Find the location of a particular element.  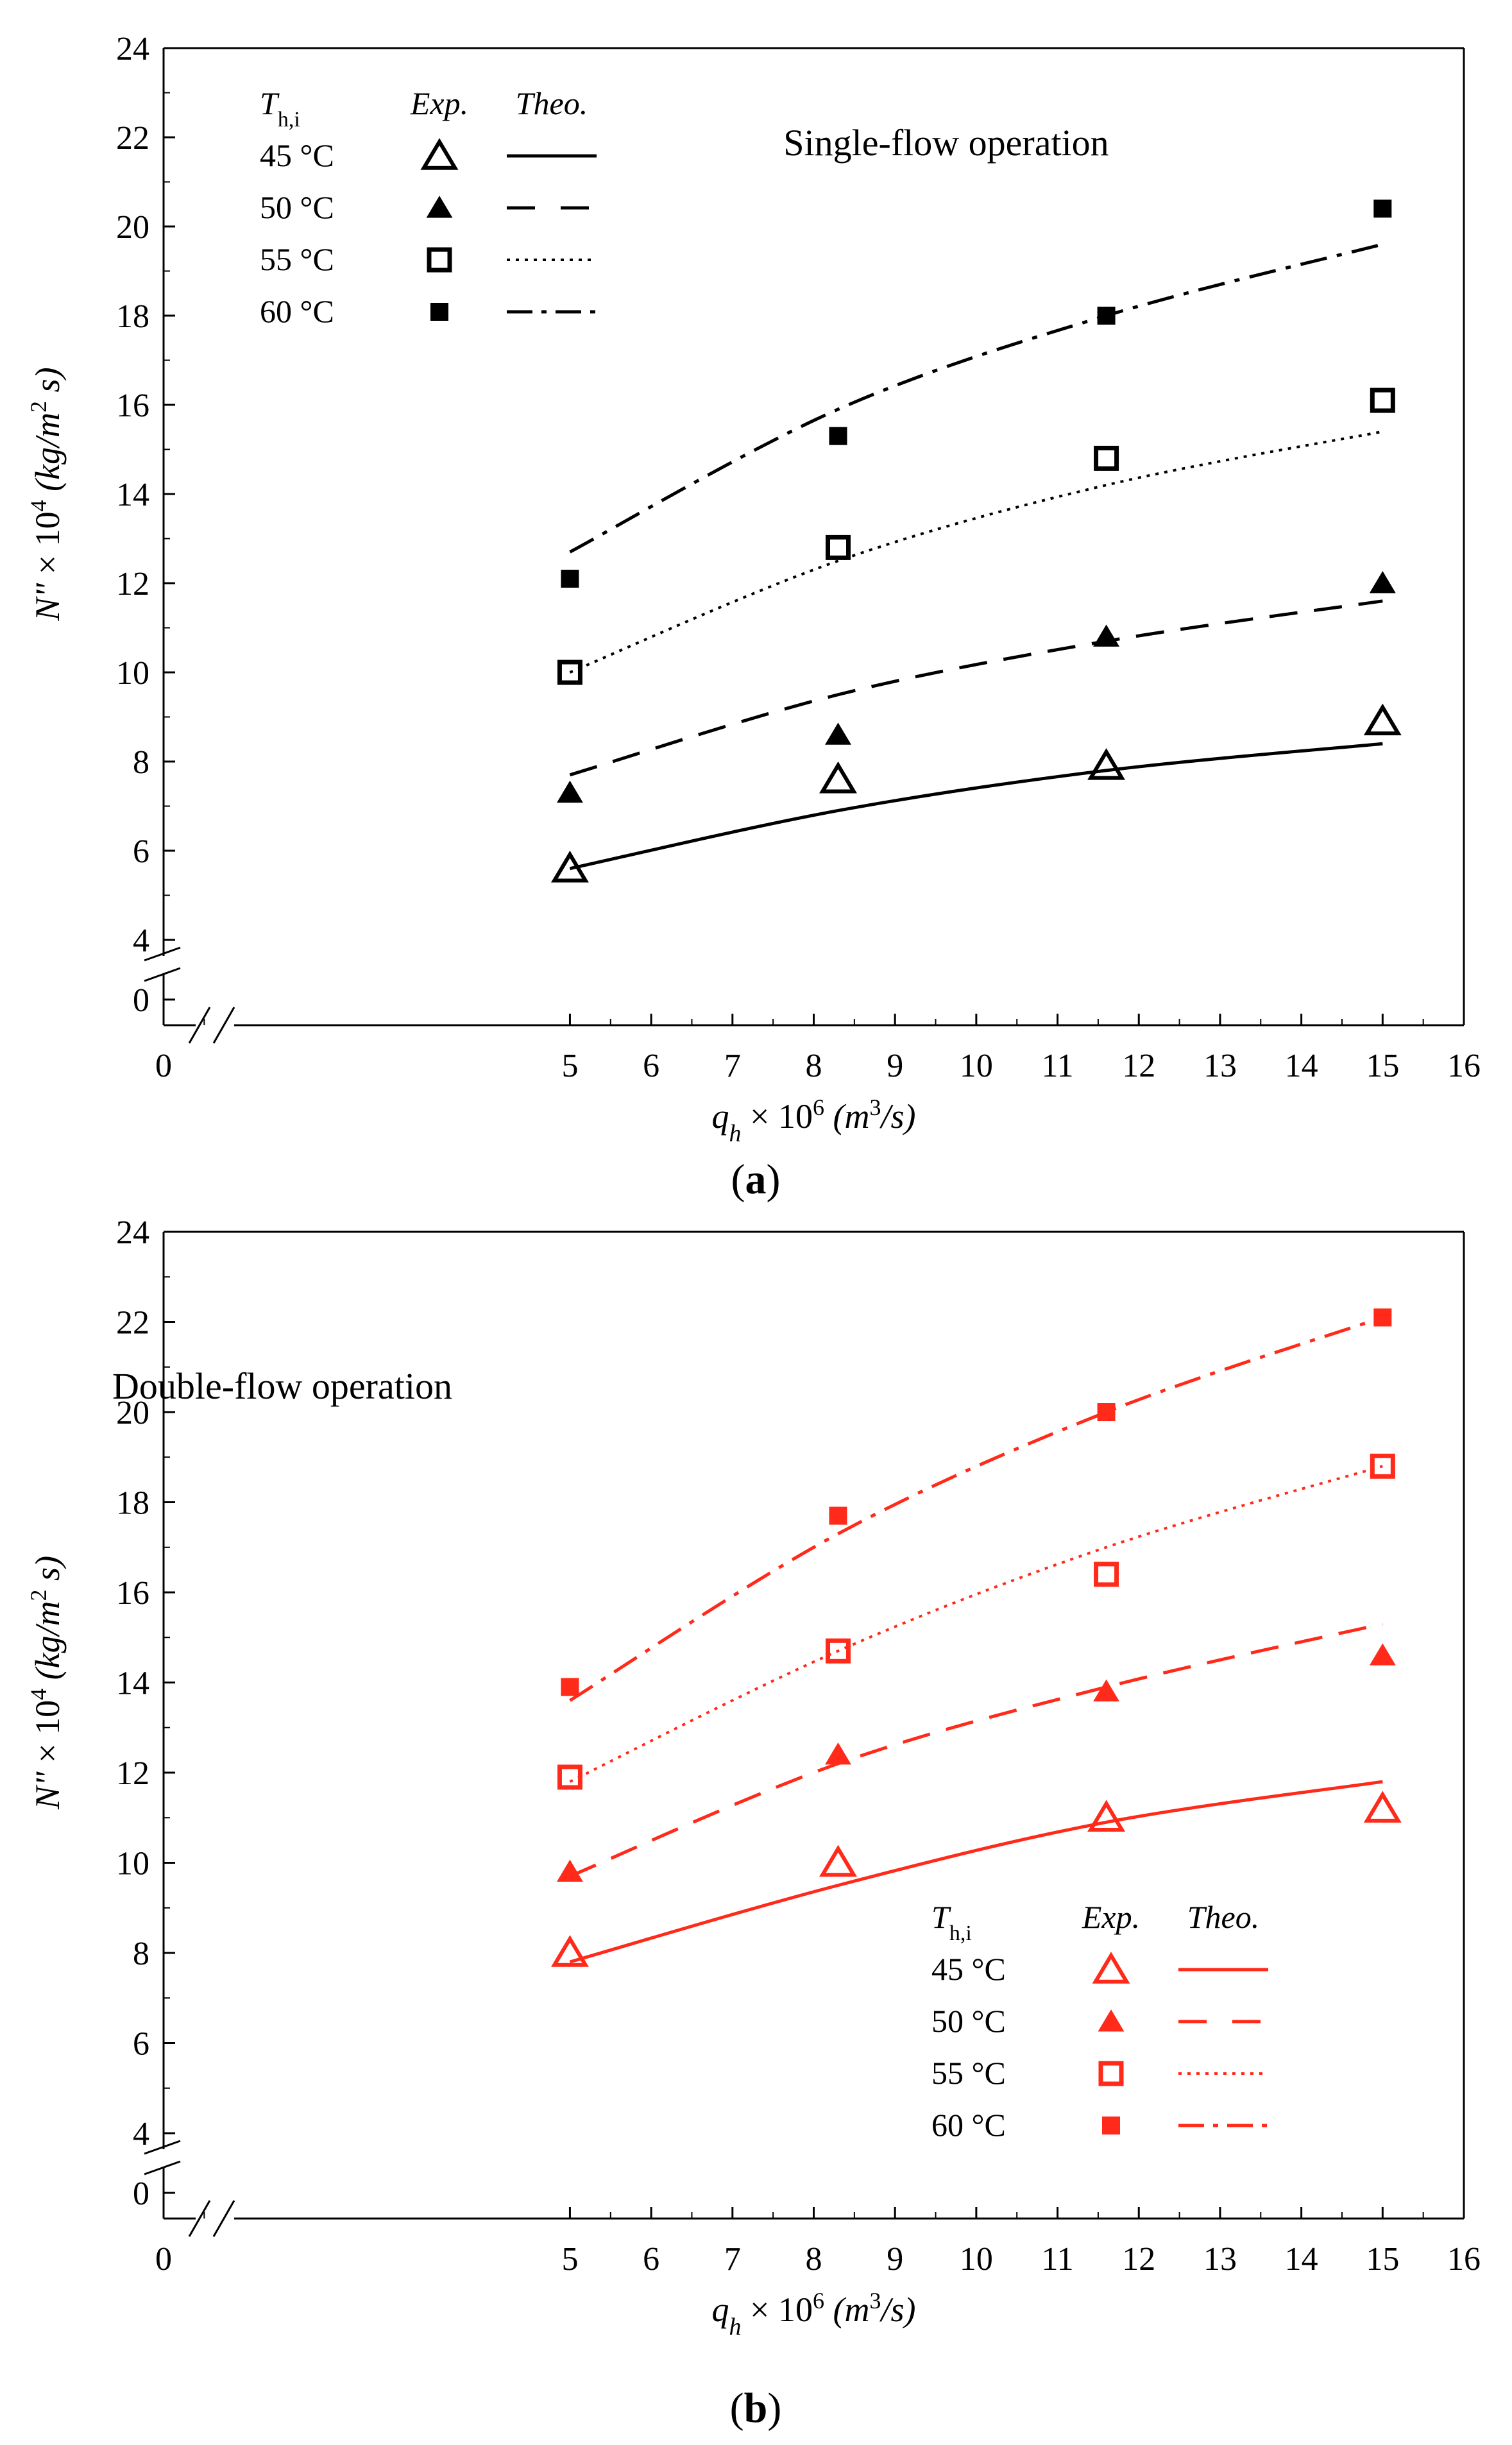

chart-title: Single-flow operation is located at coordinates (946, 143).